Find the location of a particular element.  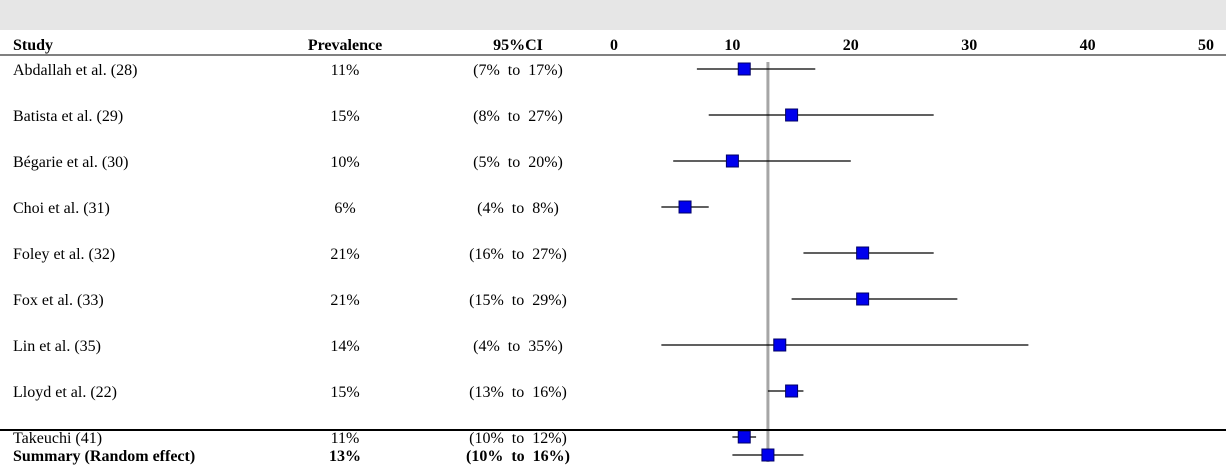

summary-ci-label: (10% to 16%) is located at coordinates (518, 456).